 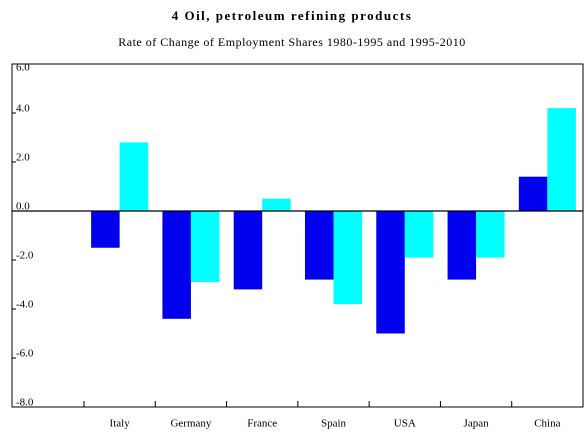 What do you see at coordinates (547, 424) in the screenshot?
I see `x-tick-label: China` at bounding box center [547, 424].